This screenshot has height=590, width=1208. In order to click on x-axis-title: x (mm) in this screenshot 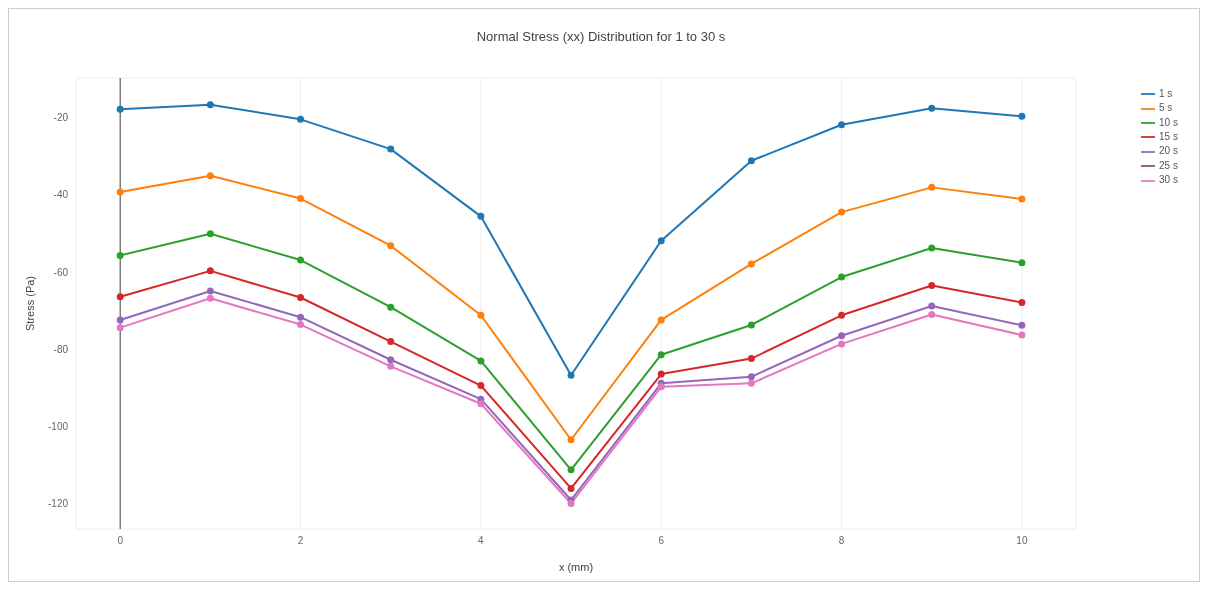, I will do `click(576, 567)`.